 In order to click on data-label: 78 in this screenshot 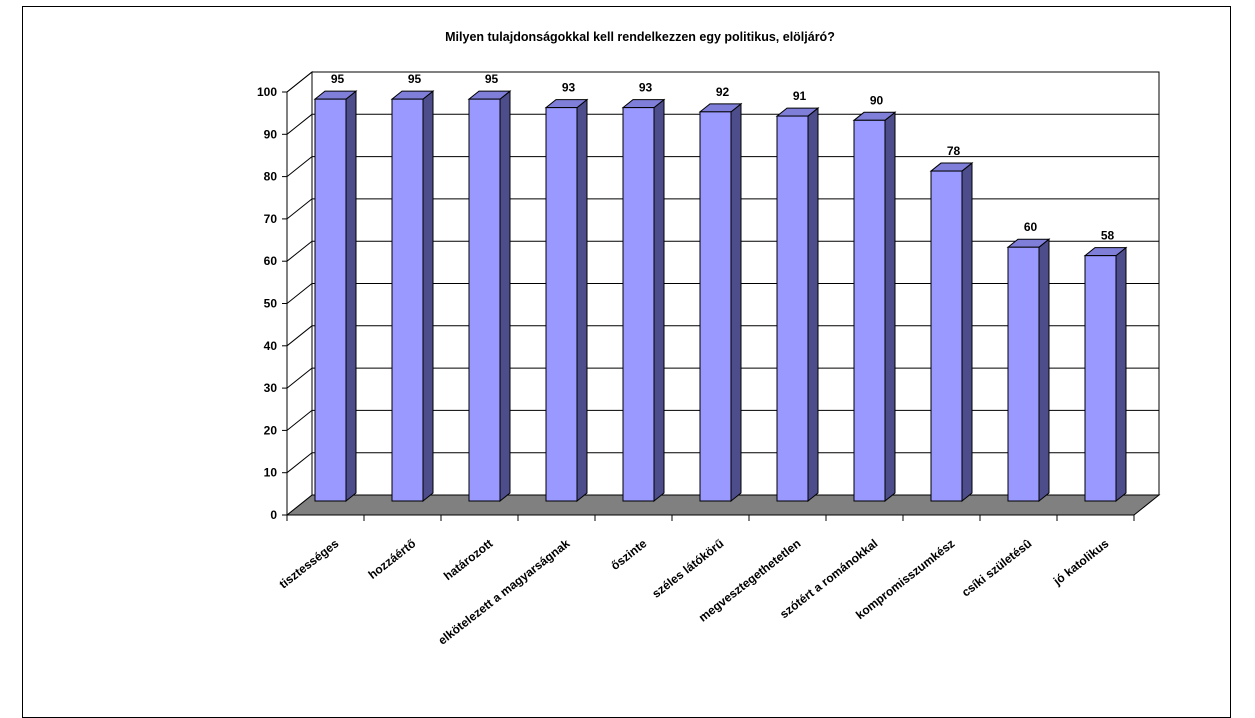, I will do `click(954, 151)`.